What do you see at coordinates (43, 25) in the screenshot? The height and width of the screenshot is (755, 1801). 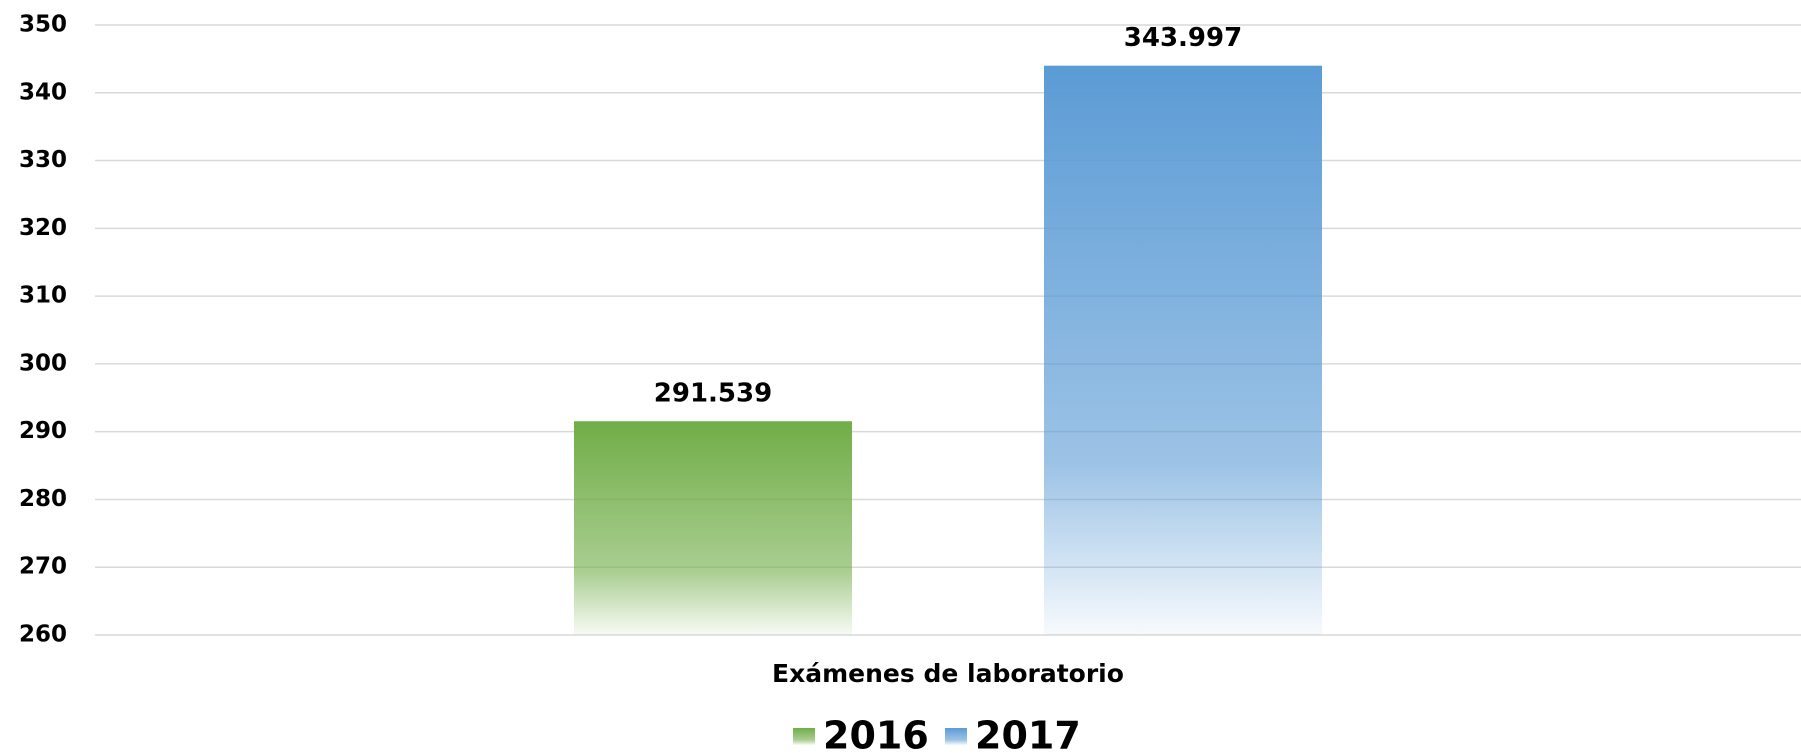 I see `y-tick-label: 350` at bounding box center [43, 25].